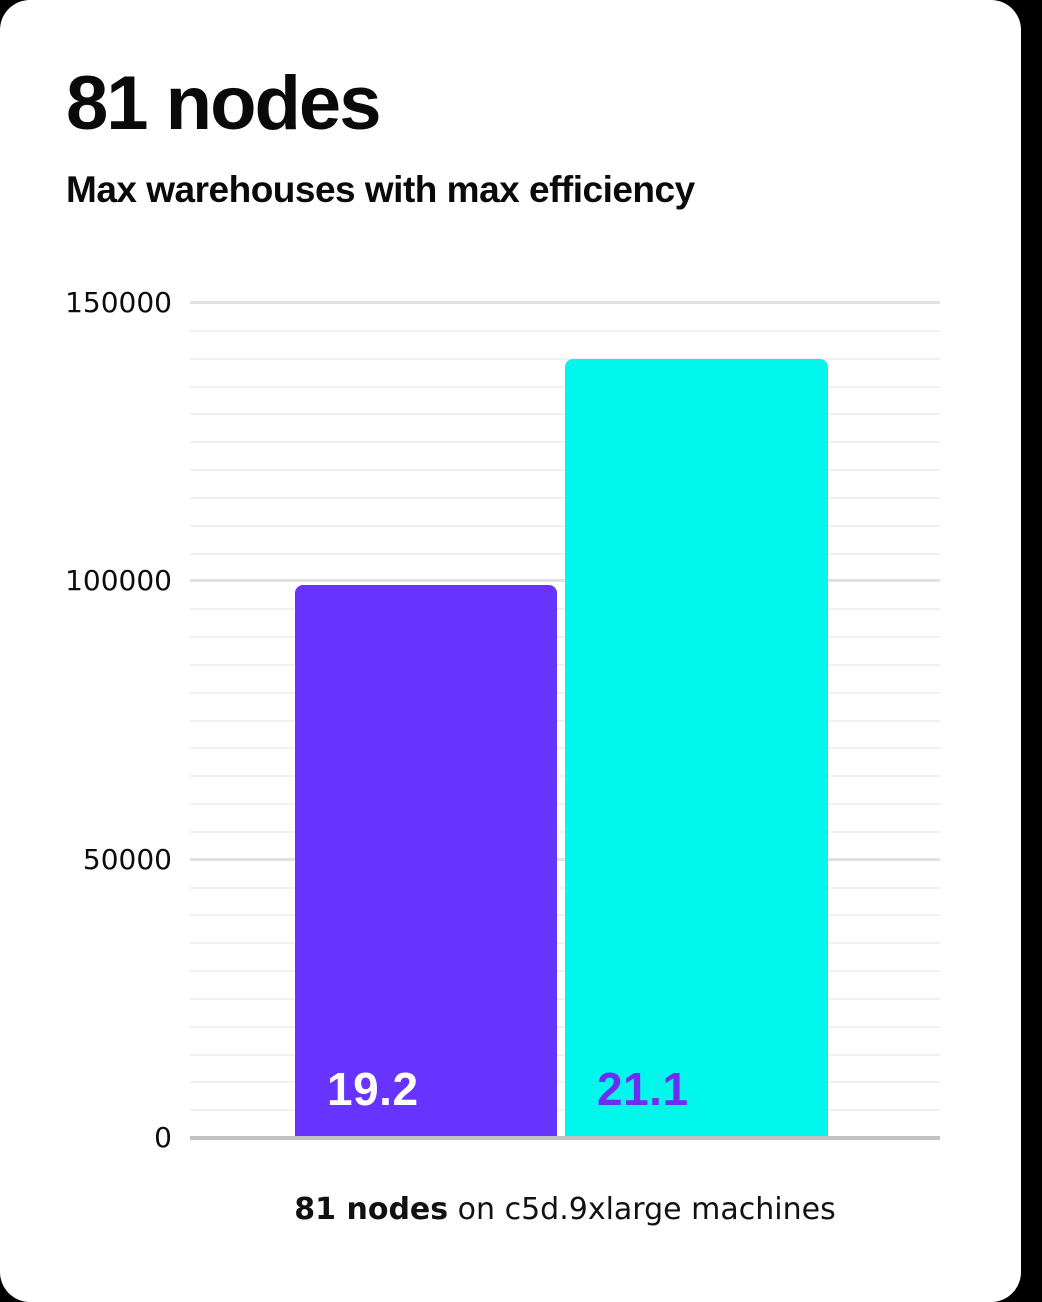  I want to click on bar-value-label: 19.2, so click(373, 1089).